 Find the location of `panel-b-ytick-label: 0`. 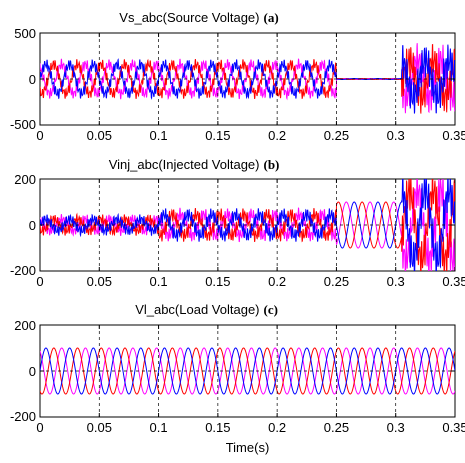

panel-b-ytick-label: 0 is located at coordinates (32, 225).